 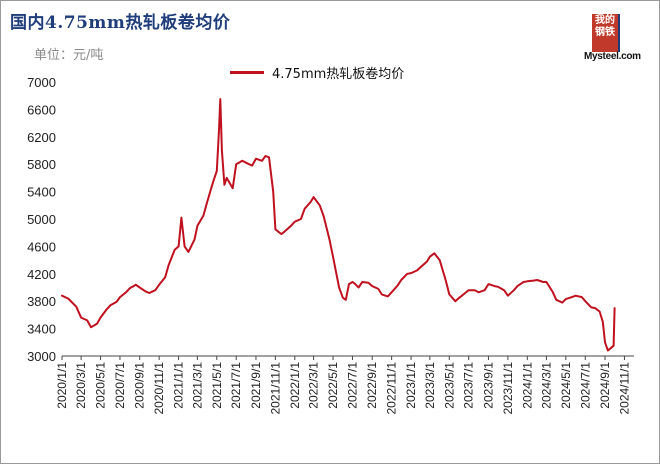 What do you see at coordinates (159, 388) in the screenshot?
I see `x-tick-label: 2020/11/1` at bounding box center [159, 388].